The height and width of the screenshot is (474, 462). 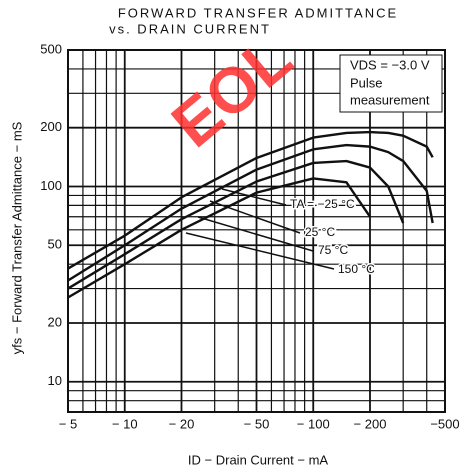 What do you see at coordinates (390, 64) in the screenshot?
I see `annotation: VDS = −3.0 V` at bounding box center [390, 64].